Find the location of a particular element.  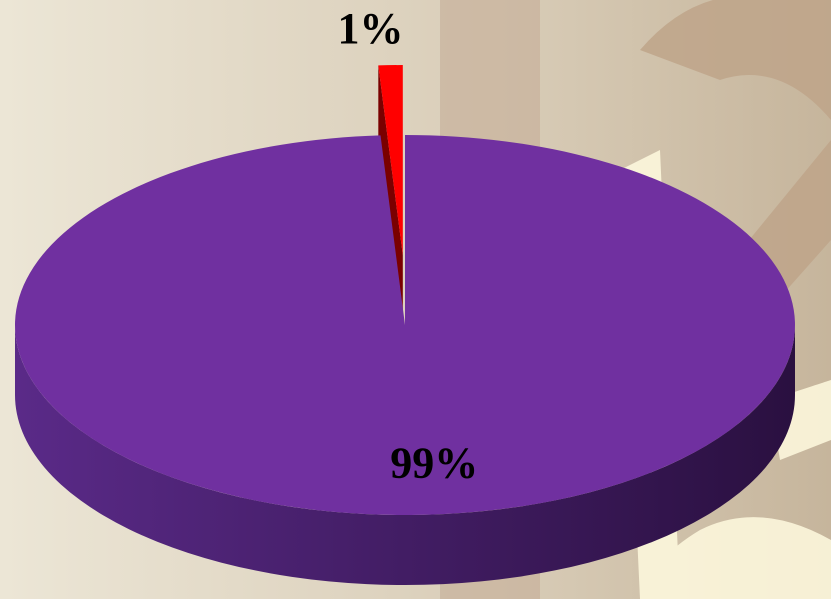

pie-slice is located at coordinates (390, 160).